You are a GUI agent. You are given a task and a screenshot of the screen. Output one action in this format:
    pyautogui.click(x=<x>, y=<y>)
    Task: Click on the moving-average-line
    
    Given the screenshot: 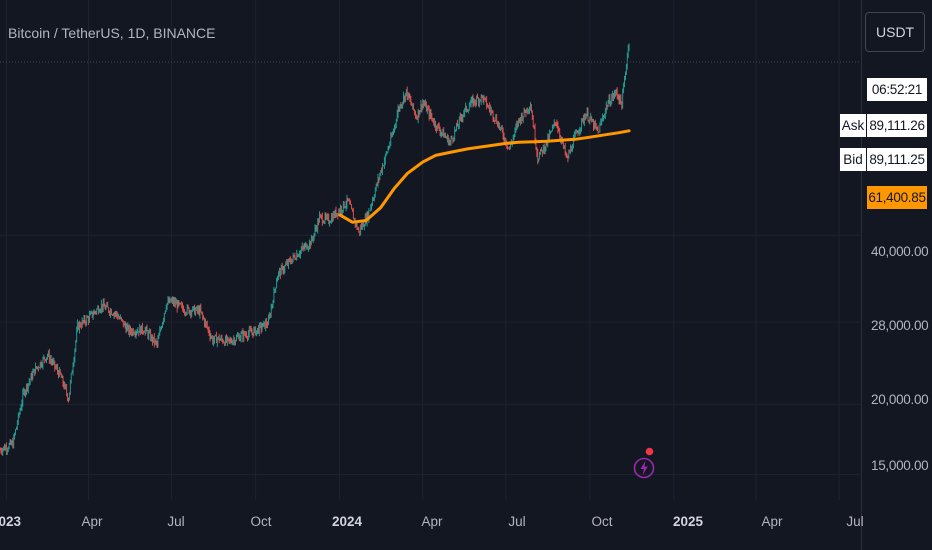 What is the action you would take?
    pyautogui.click(x=484, y=176)
    